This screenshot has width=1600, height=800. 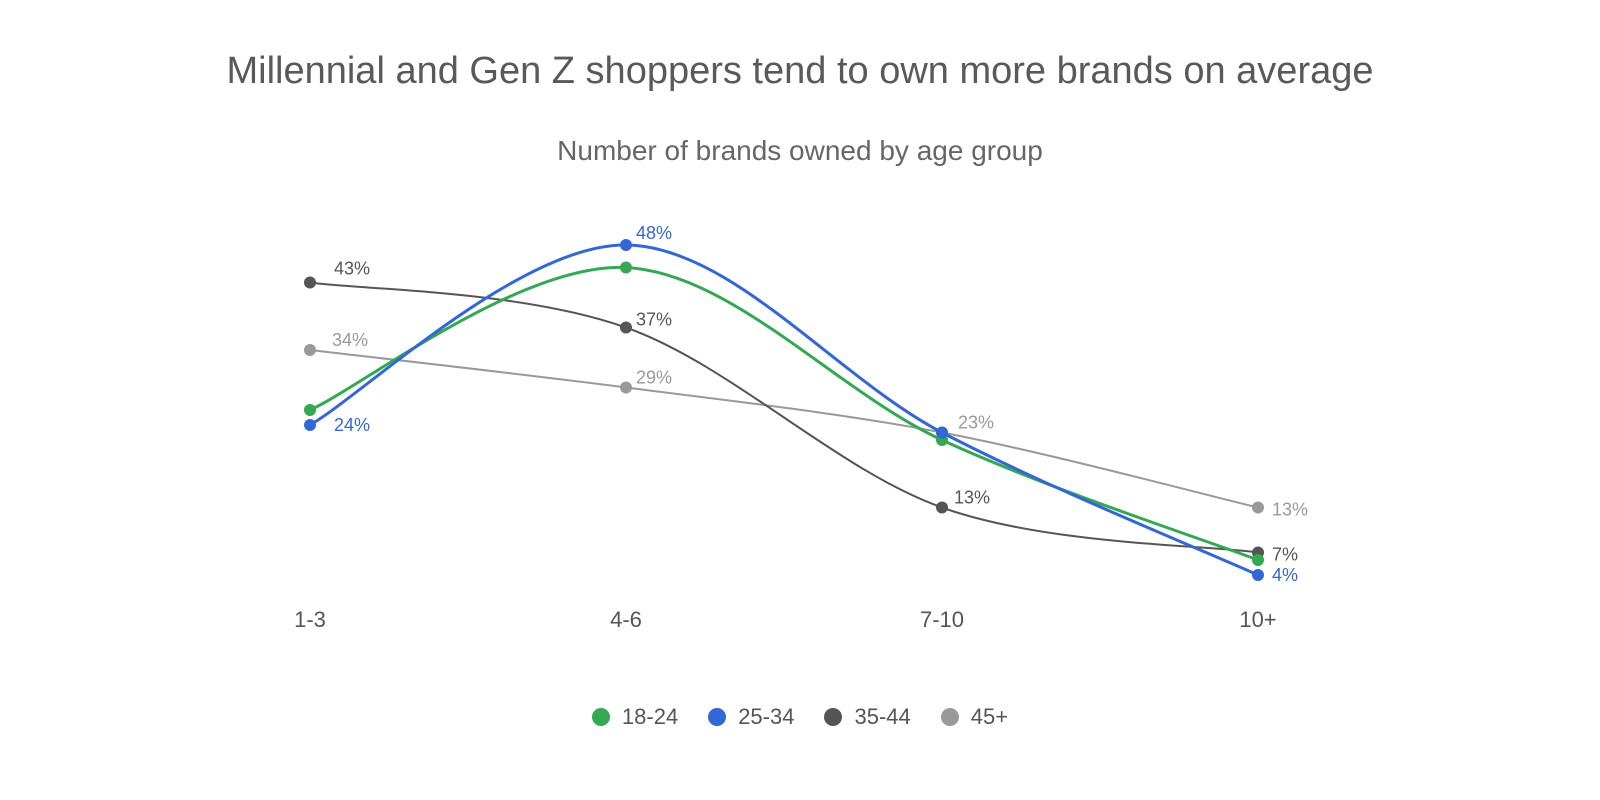 What do you see at coordinates (654, 233) in the screenshot?
I see `data-label-25-34: 48%` at bounding box center [654, 233].